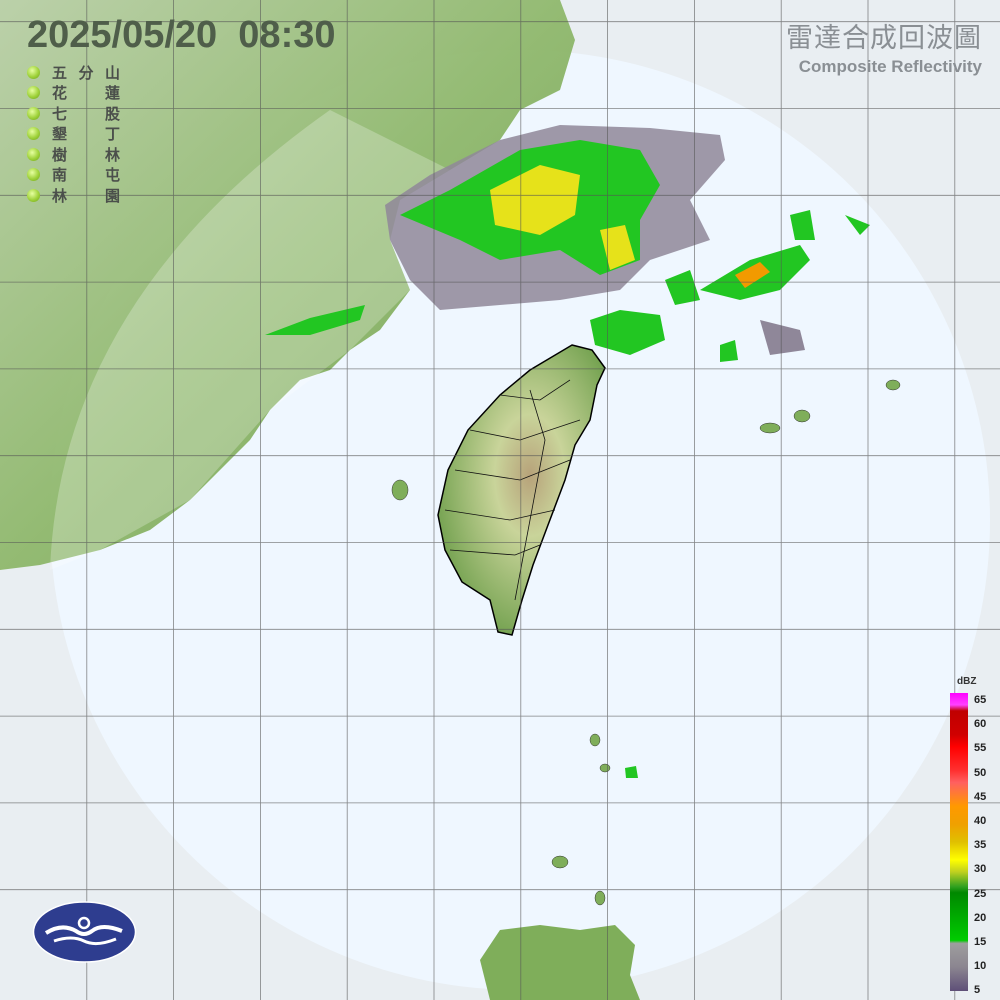 Image resolution: width=1000 pixels, height=1000 pixels. I want to click on station-char: 屯, so click(112, 175).